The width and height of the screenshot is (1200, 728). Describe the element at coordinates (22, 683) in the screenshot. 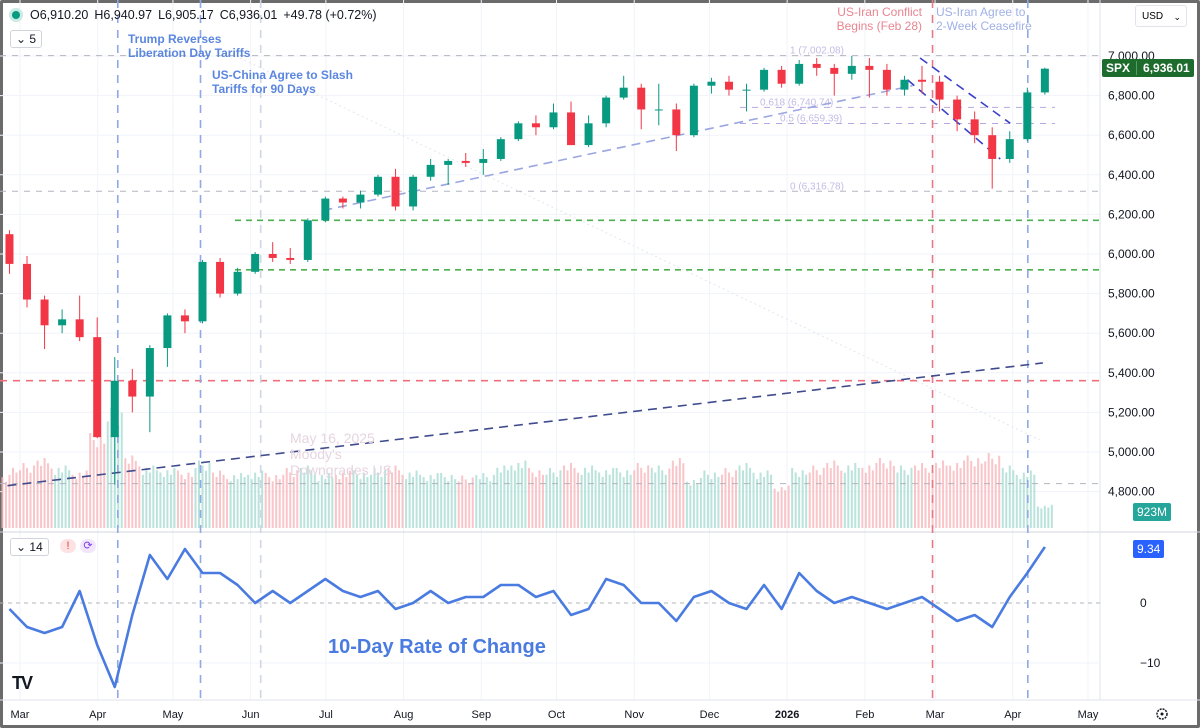

I see `tradingview-logo: TV` at that location.